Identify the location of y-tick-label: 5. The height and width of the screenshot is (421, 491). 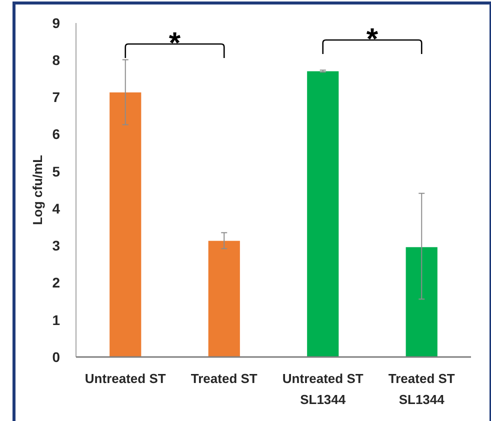
(56, 171).